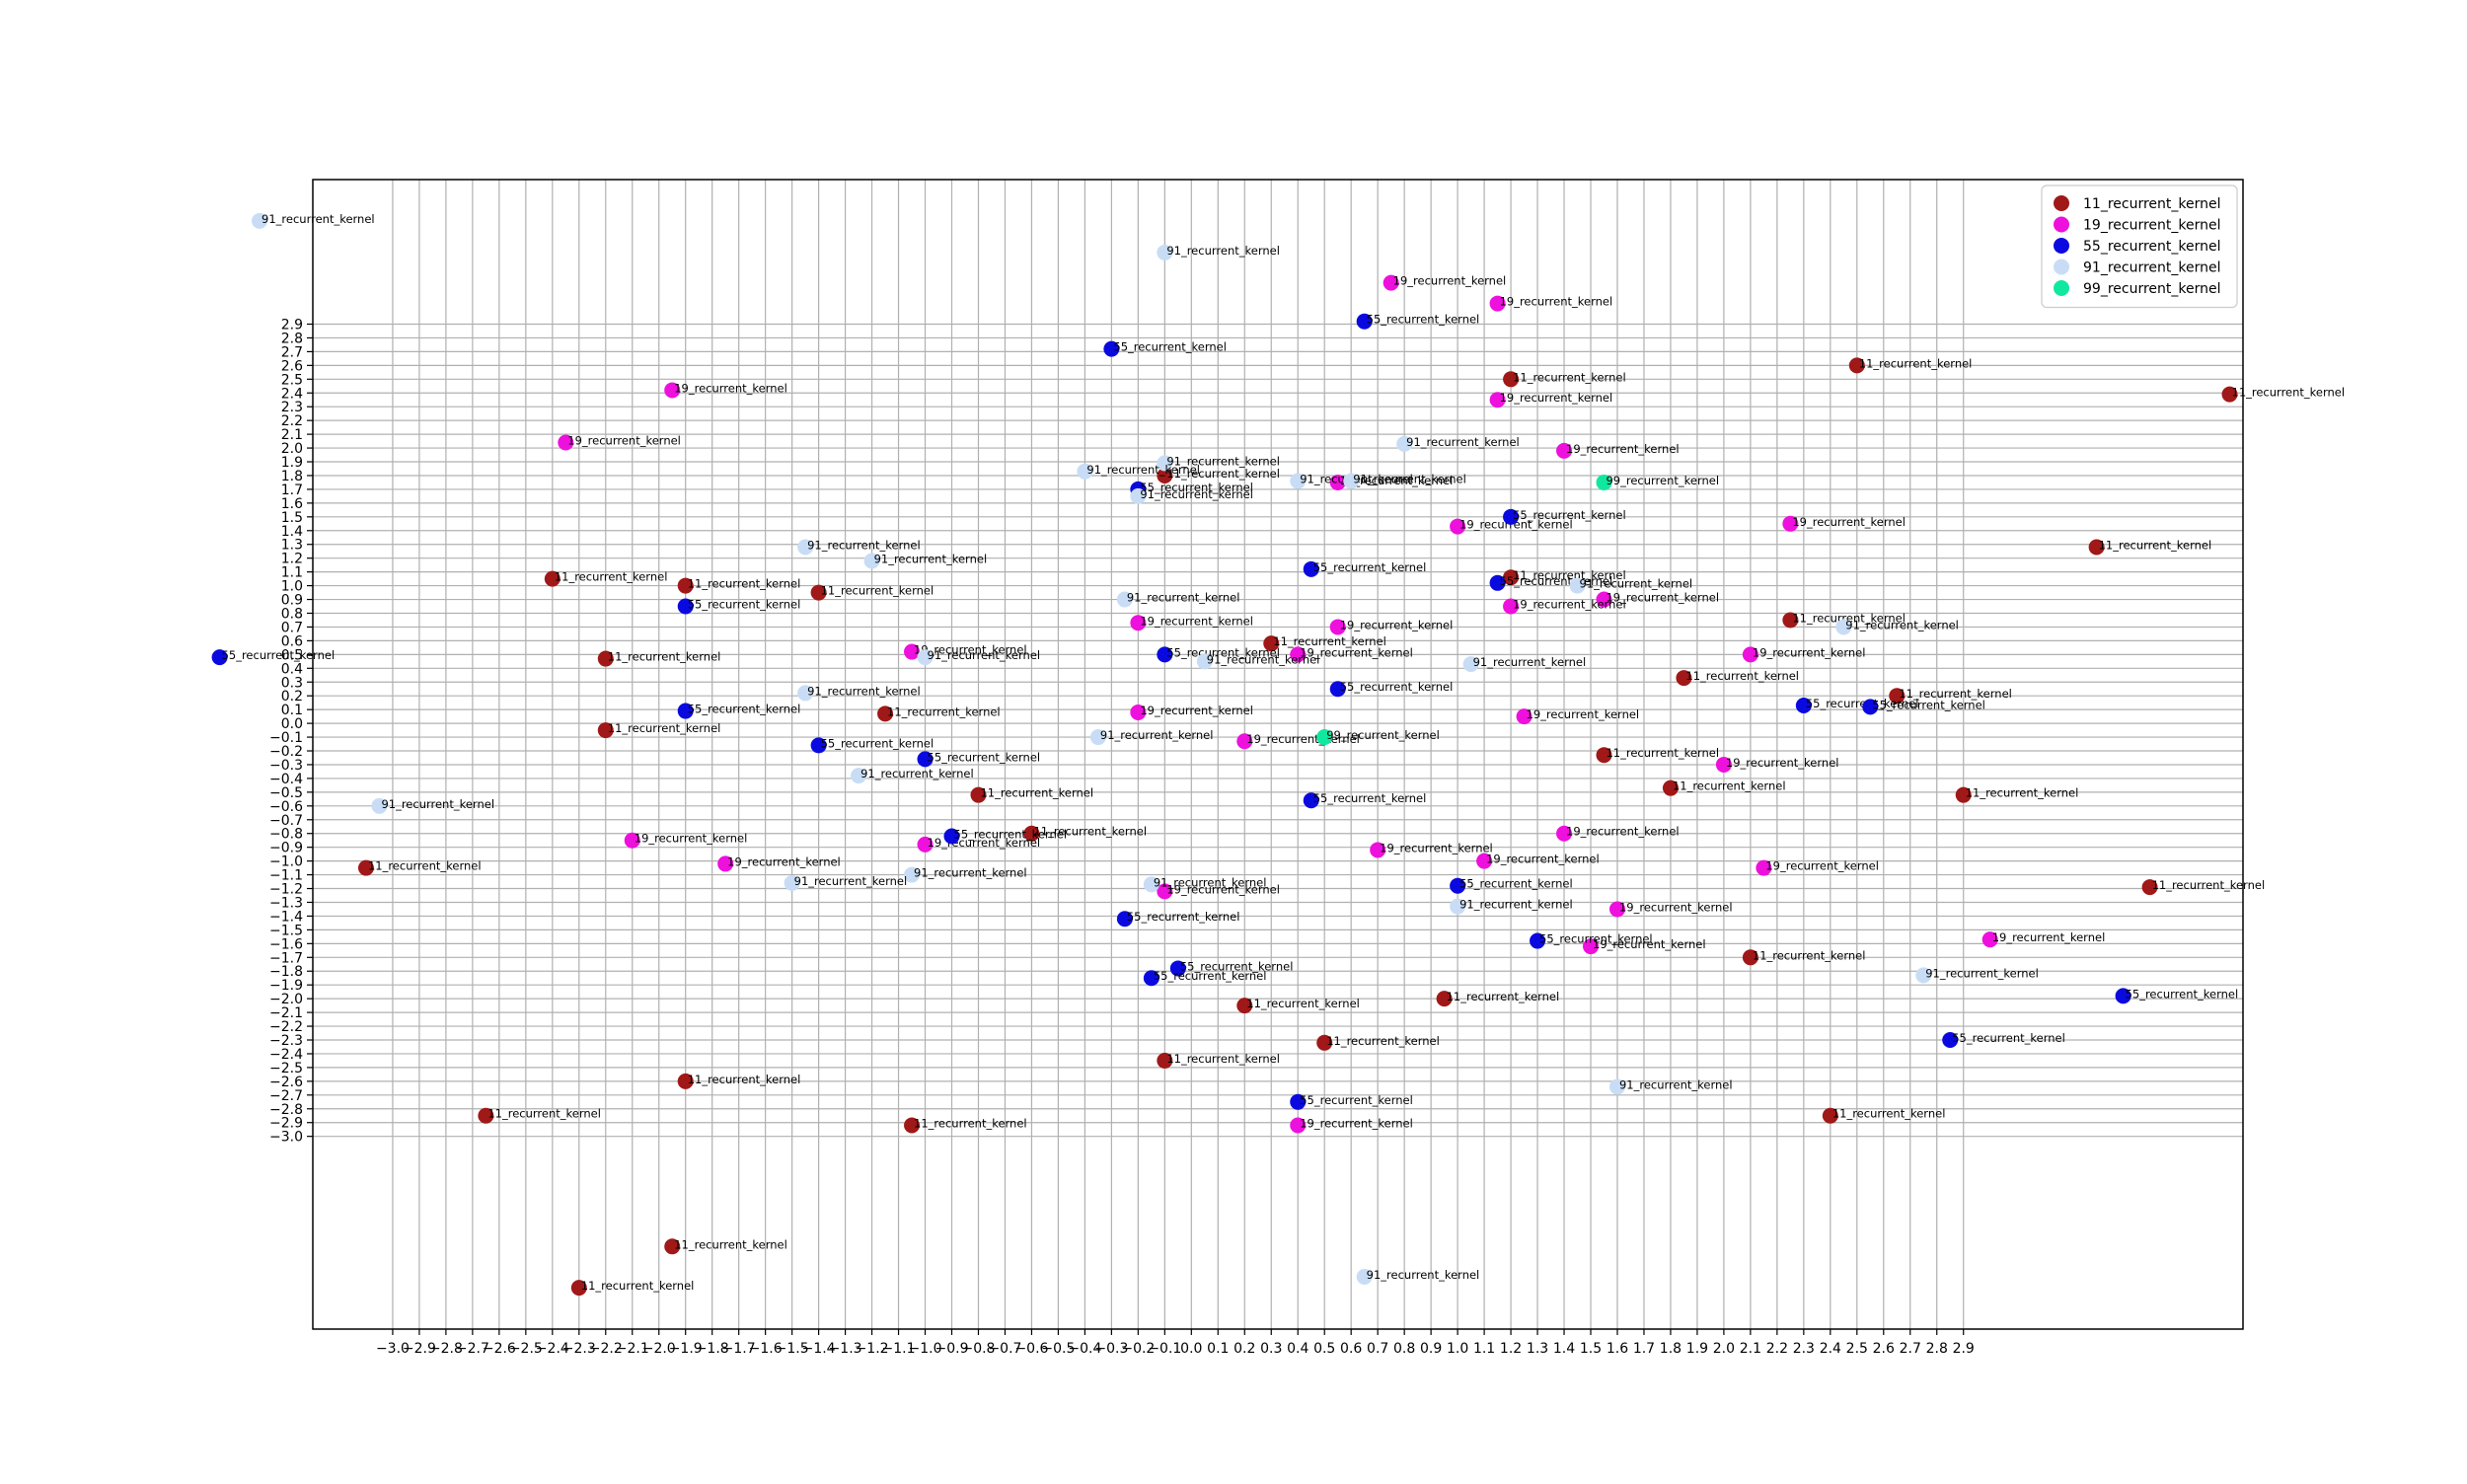 The width and height of the screenshot is (2467, 1484). I want to click on x-tick-label: −0.6, so click(1031, 1349).